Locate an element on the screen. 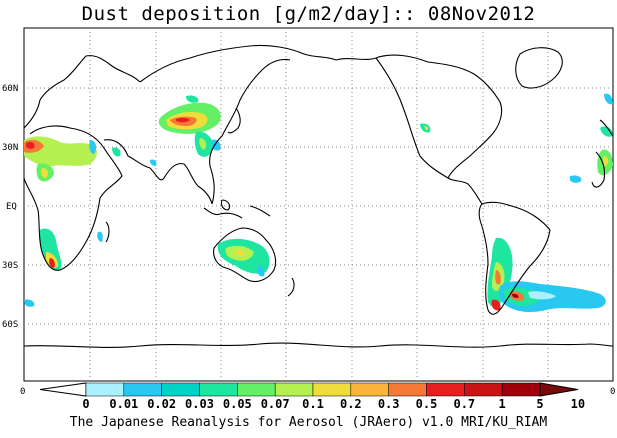  colorbar-label: 0.01 is located at coordinates (123, 404).